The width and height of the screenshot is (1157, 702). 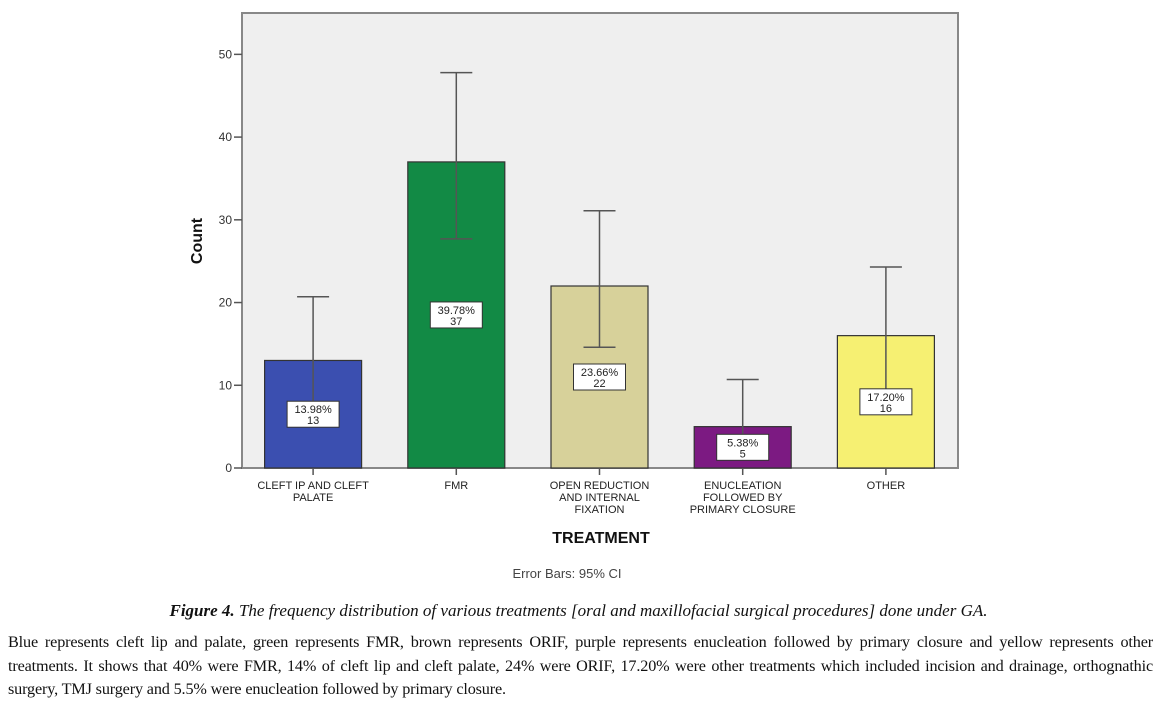 I want to click on data-label-percent: 17.20%, so click(x=886, y=398).